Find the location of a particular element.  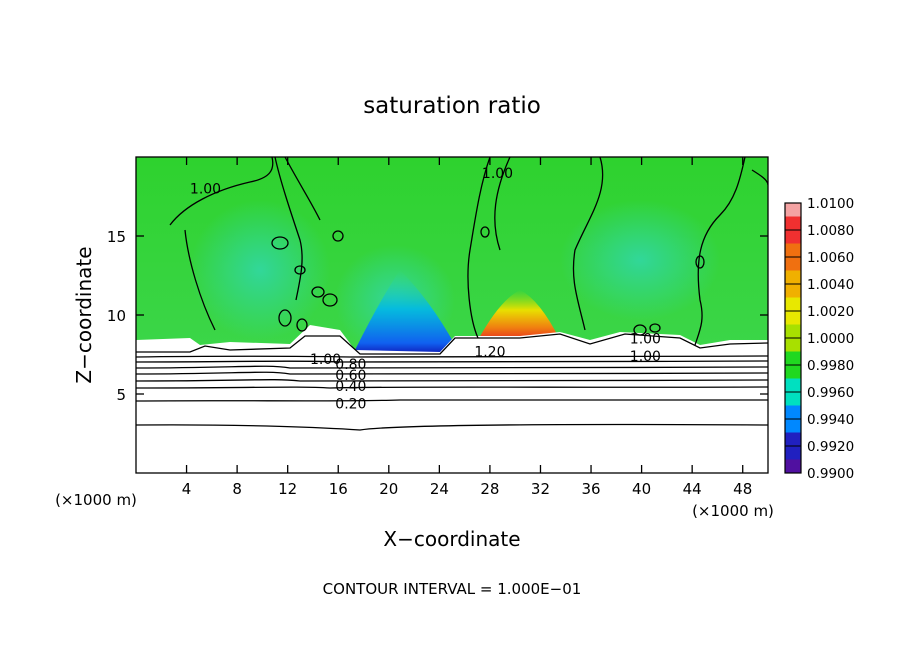

chart-title: saturation ratio is located at coordinates (452, 106).